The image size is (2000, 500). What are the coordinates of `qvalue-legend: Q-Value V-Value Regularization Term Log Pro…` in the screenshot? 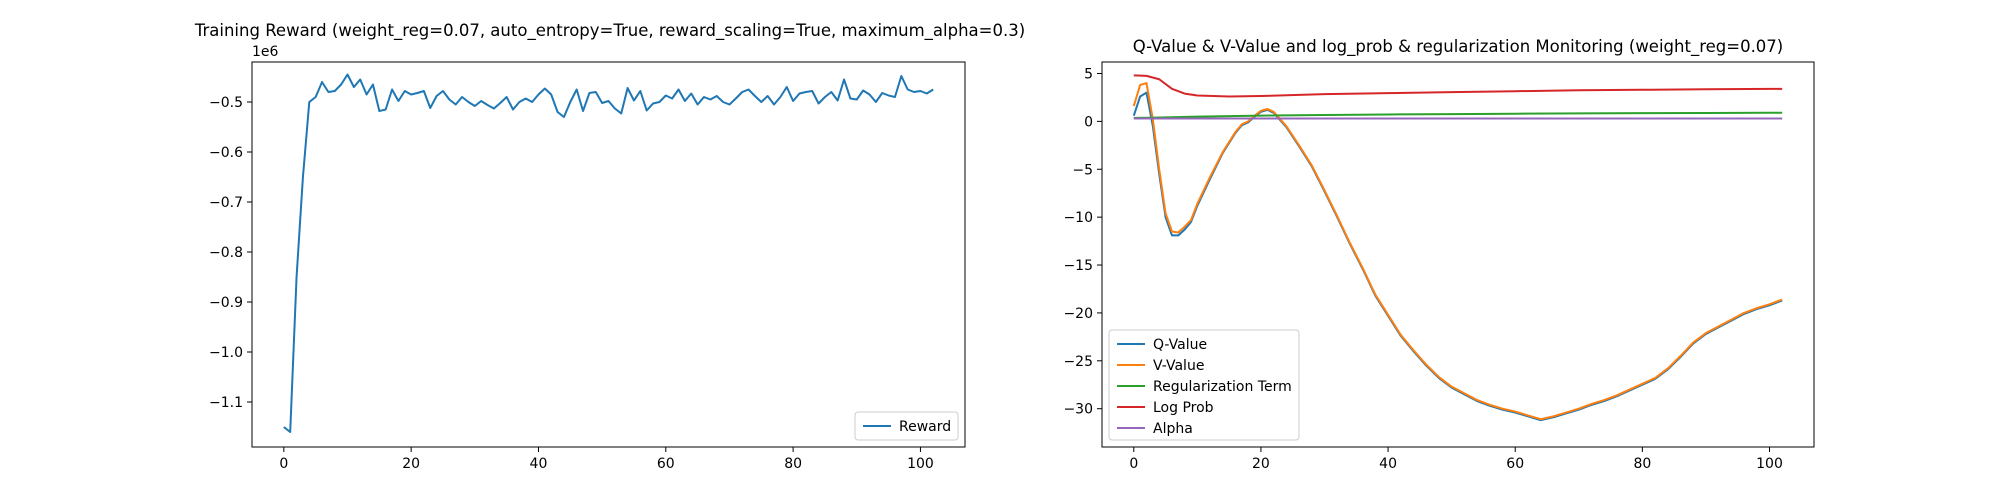 It's located at (1204, 385).